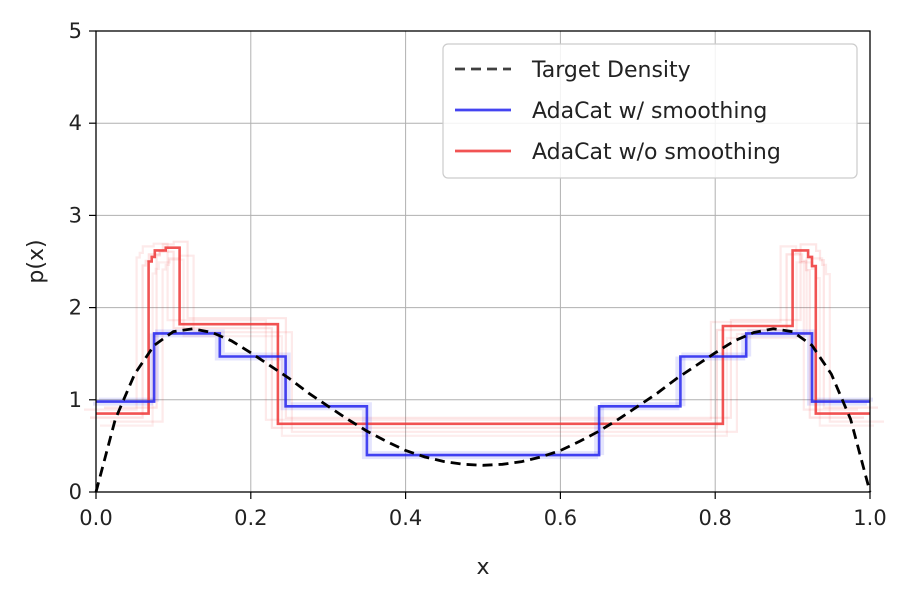  I want to click on legend-label: AdaCat w/o smoothing, so click(656, 152).